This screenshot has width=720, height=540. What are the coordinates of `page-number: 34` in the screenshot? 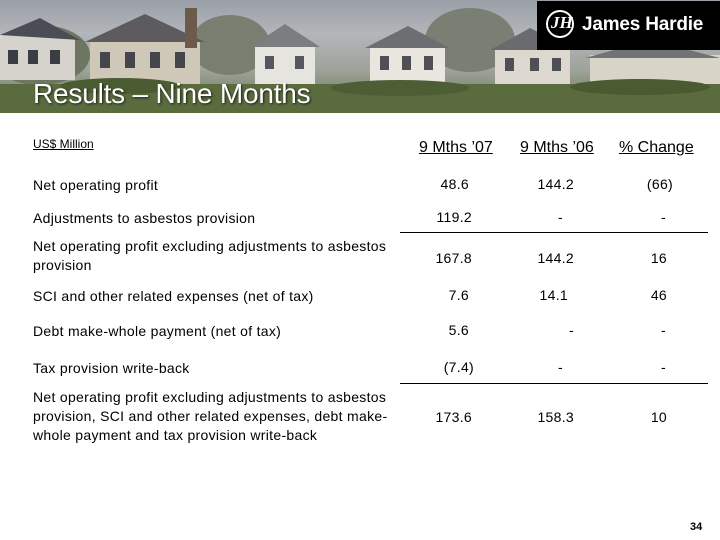 It's located at (696, 527).